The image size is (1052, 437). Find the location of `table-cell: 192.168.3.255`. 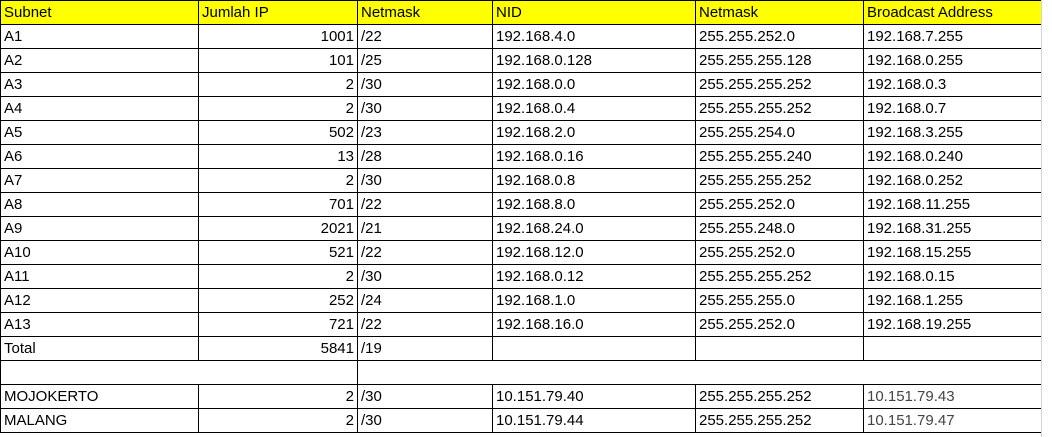

table-cell: 192.168.3.255 is located at coordinates (952, 132).